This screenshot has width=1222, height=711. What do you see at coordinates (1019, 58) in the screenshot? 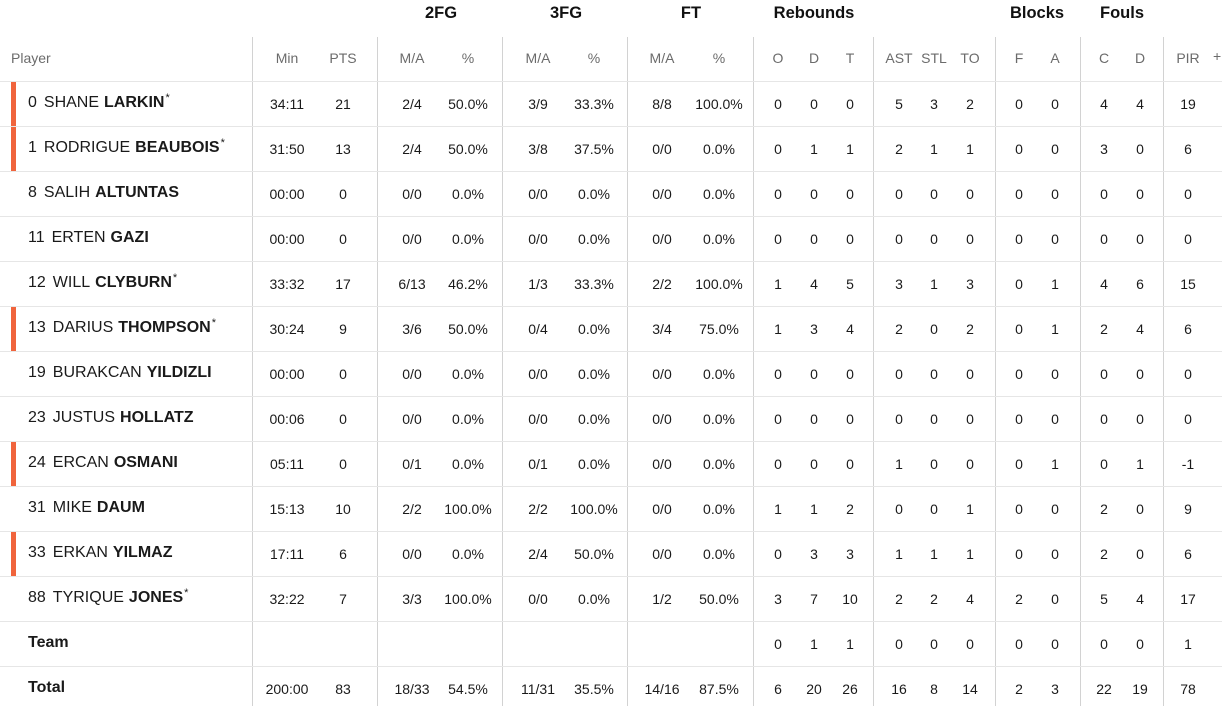
I see `header-blk-f: F` at bounding box center [1019, 58].